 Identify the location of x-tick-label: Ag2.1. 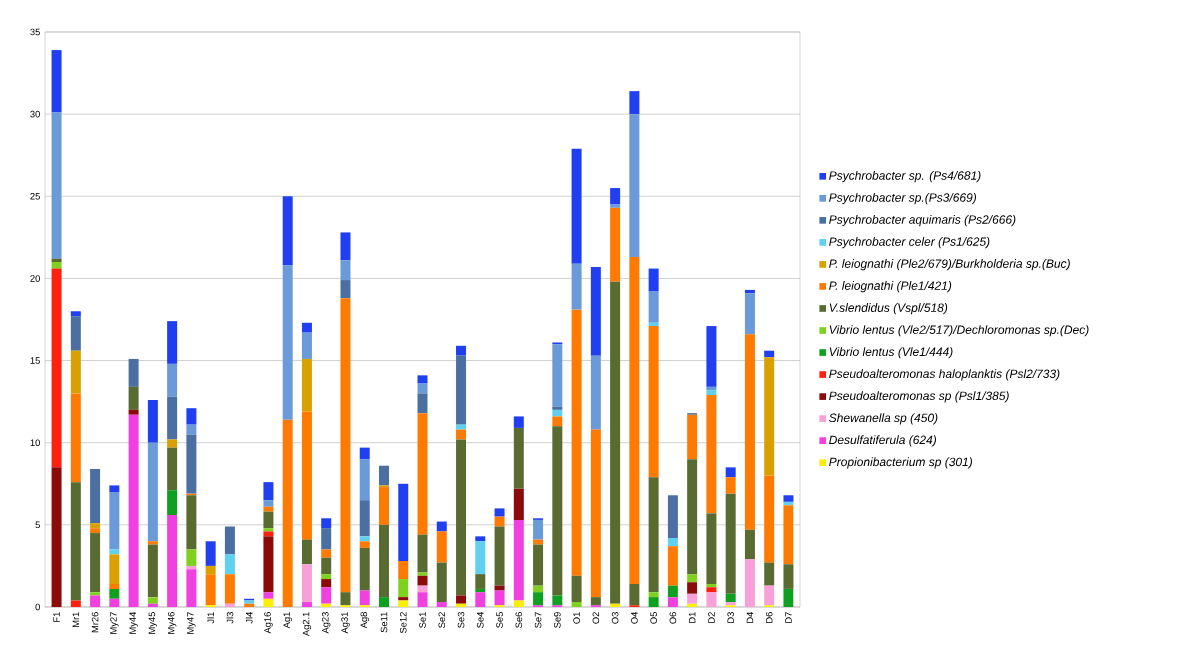
(307, 624).